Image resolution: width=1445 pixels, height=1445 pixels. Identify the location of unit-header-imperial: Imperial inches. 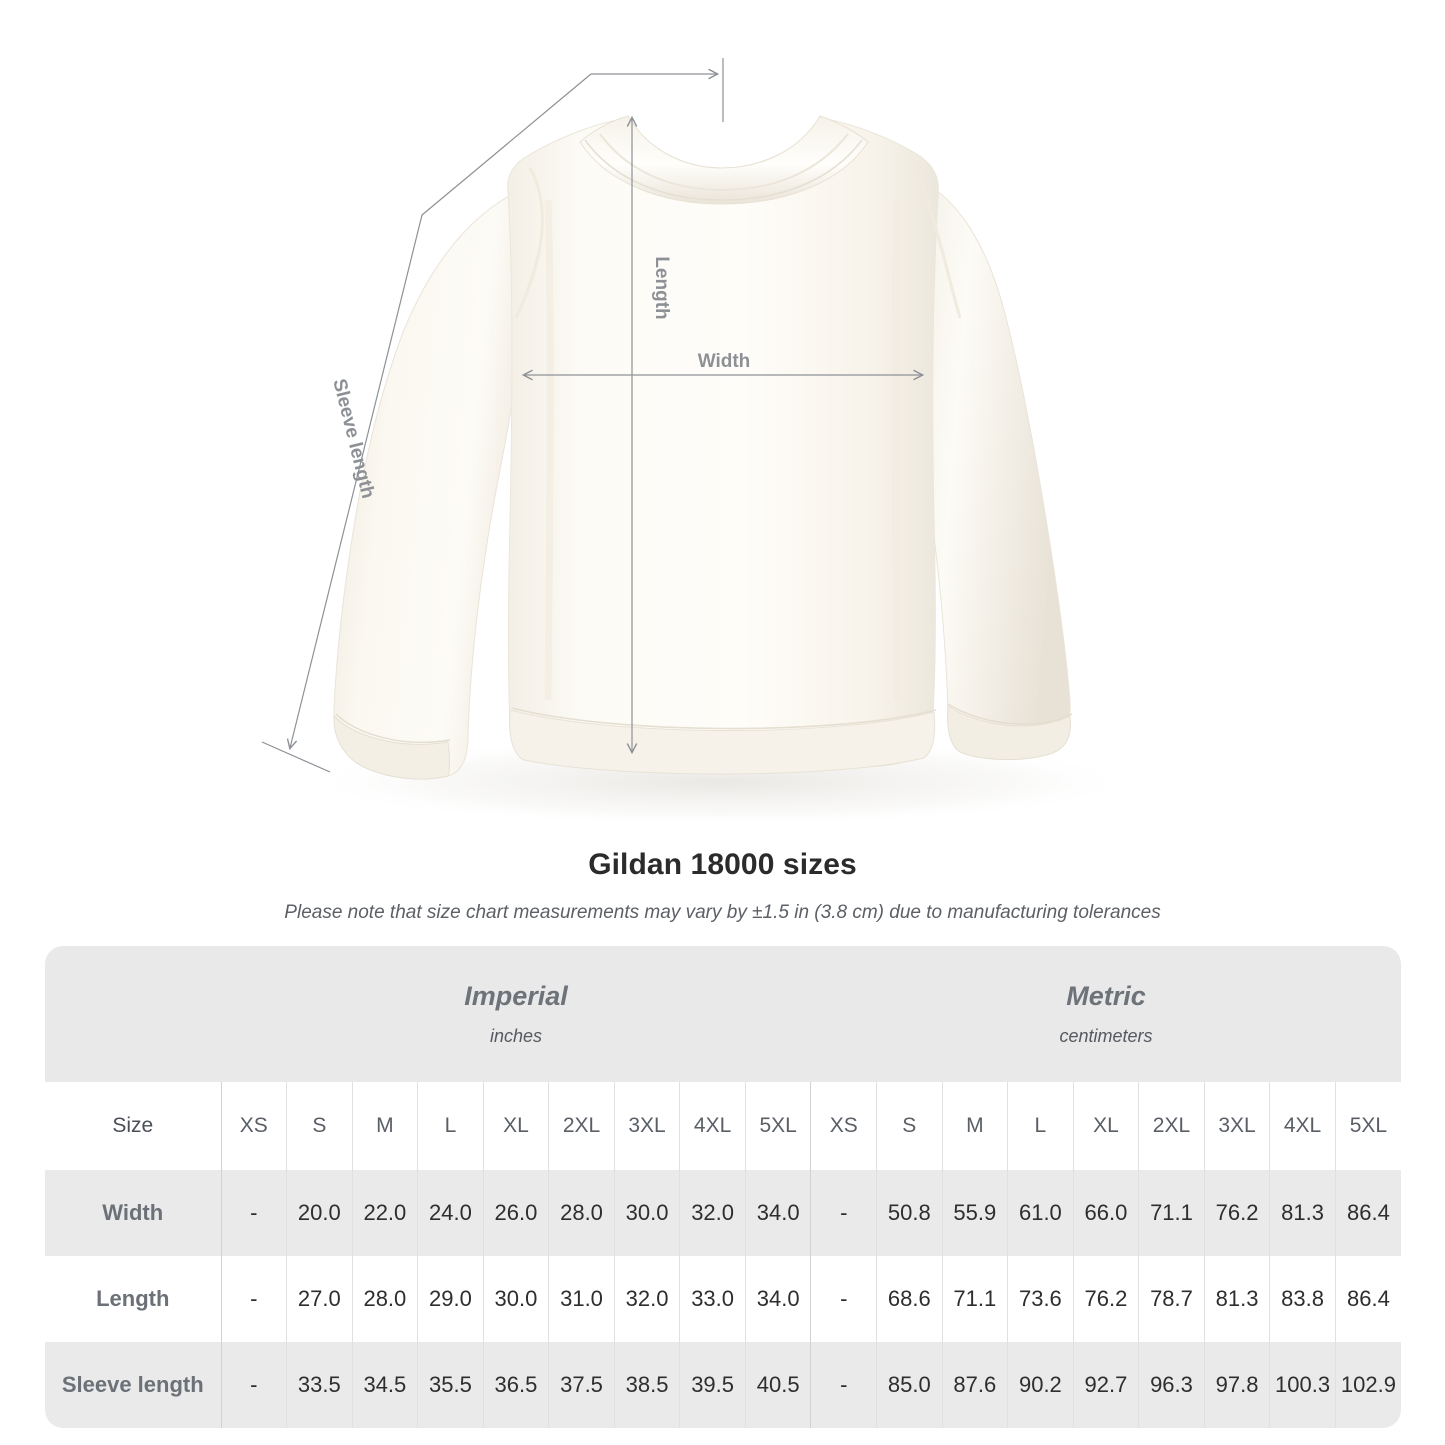
(516, 1014).